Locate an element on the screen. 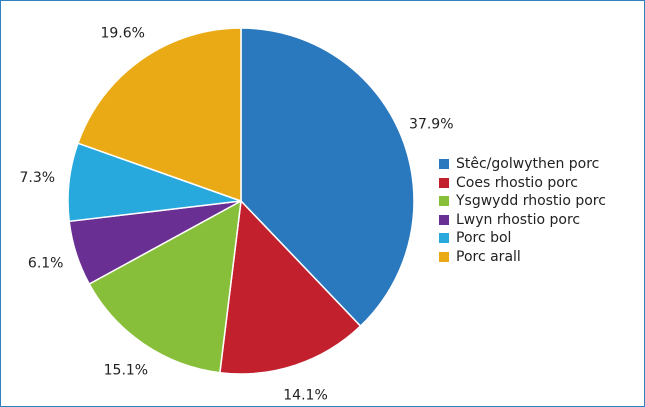 Image resolution: width=645 pixels, height=407 pixels. slice-percent-label-4: 7.3% is located at coordinates (37, 178).